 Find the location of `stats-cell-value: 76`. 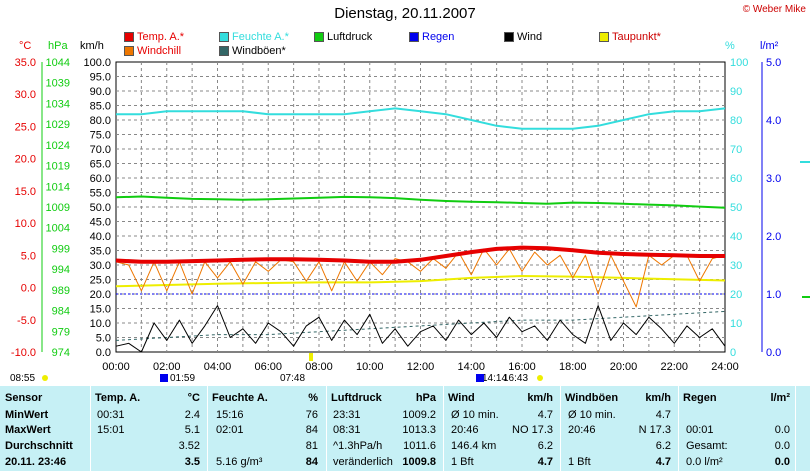

stats-cell-value: 76 is located at coordinates (311, 415).